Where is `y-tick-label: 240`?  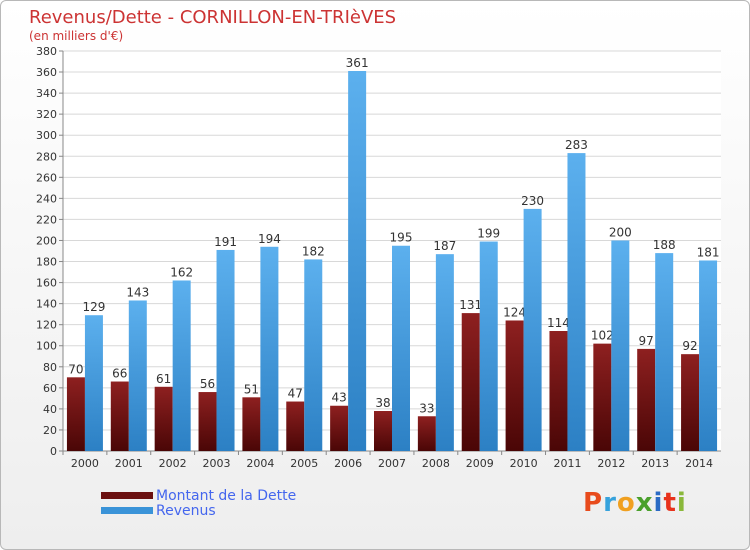
y-tick-label: 240 is located at coordinates (46, 198).